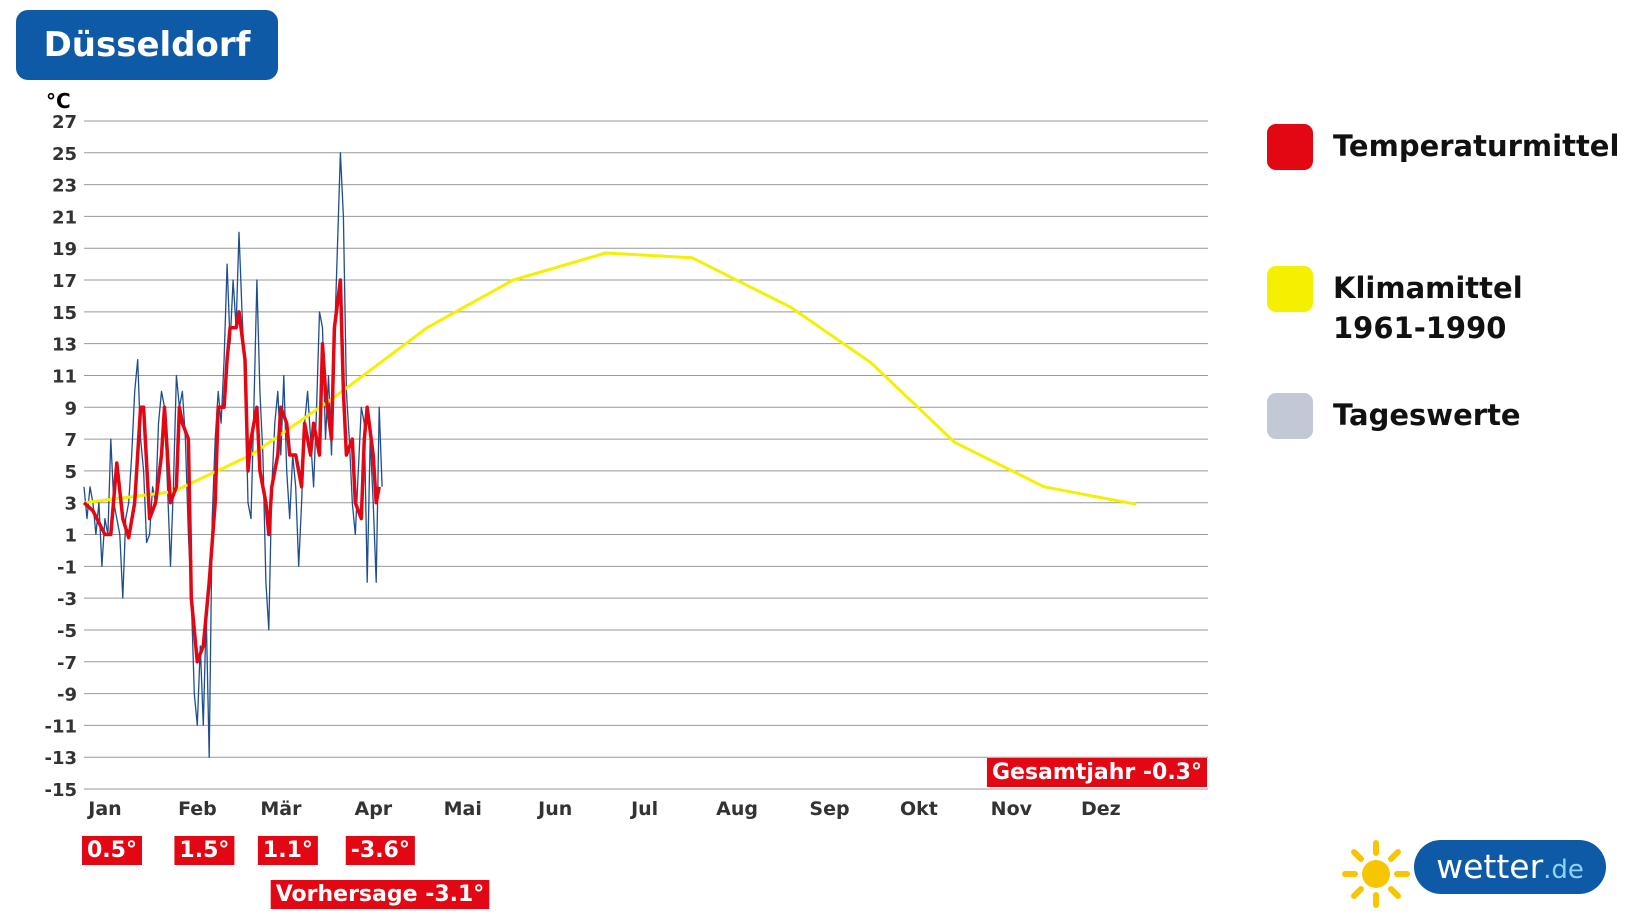 The width and height of the screenshot is (1627, 915). I want to click on y-tick-label: 11, so click(64, 376).